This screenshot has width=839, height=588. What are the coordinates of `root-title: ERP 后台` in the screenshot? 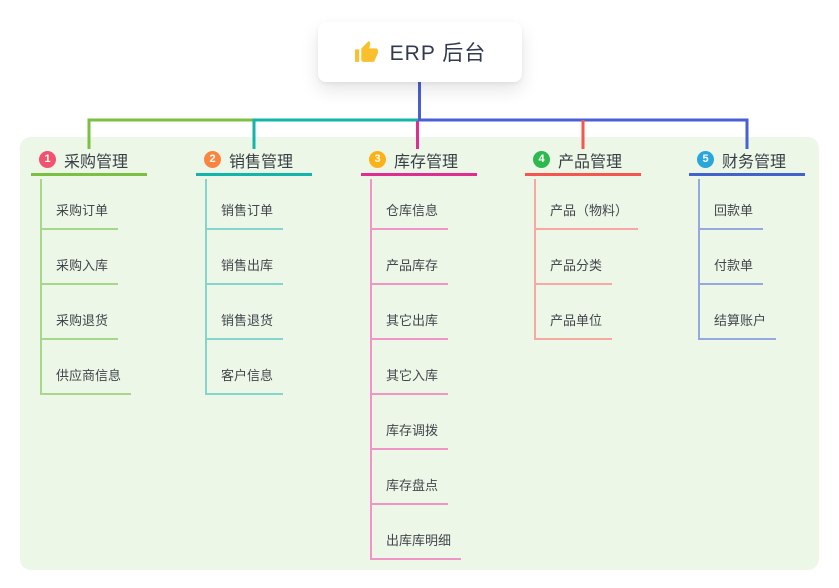 It's located at (438, 53).